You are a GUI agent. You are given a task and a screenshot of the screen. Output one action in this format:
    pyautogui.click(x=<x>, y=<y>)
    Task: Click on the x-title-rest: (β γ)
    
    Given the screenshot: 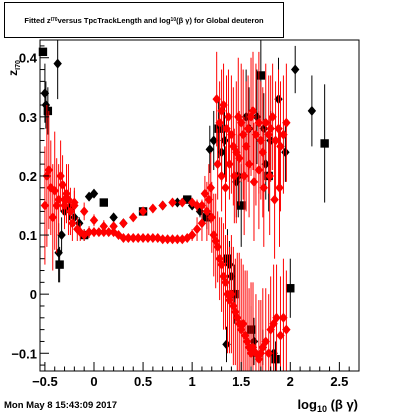 What is the action you would take?
    pyautogui.click(x=342, y=404)
    